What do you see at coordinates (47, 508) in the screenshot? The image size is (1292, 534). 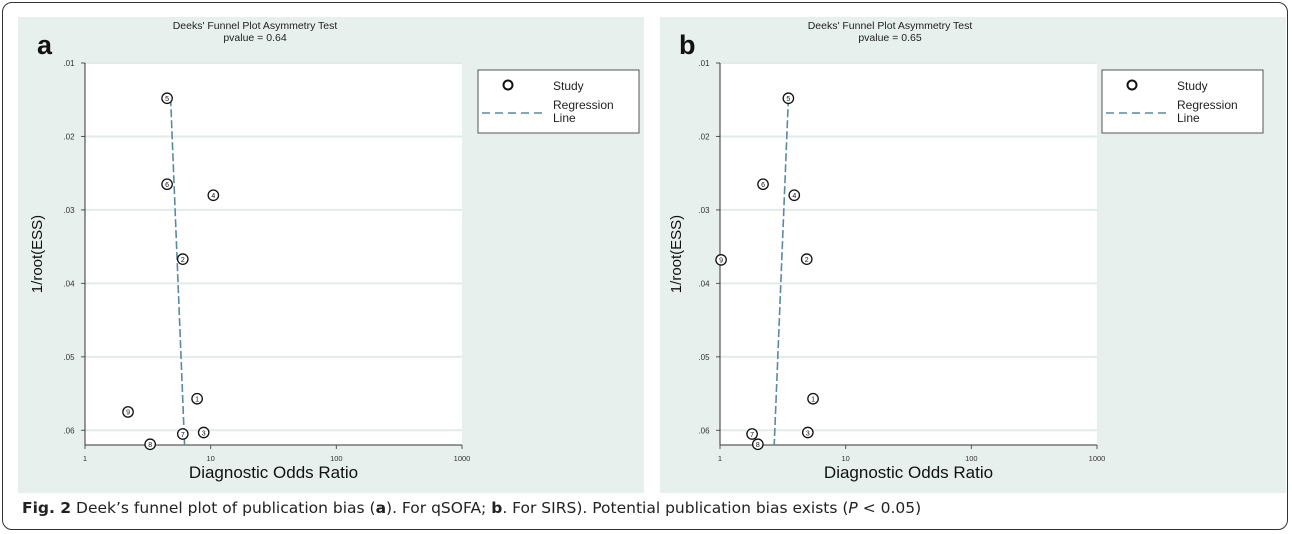 I see `caption-label: Fig. 2` at bounding box center [47, 508].